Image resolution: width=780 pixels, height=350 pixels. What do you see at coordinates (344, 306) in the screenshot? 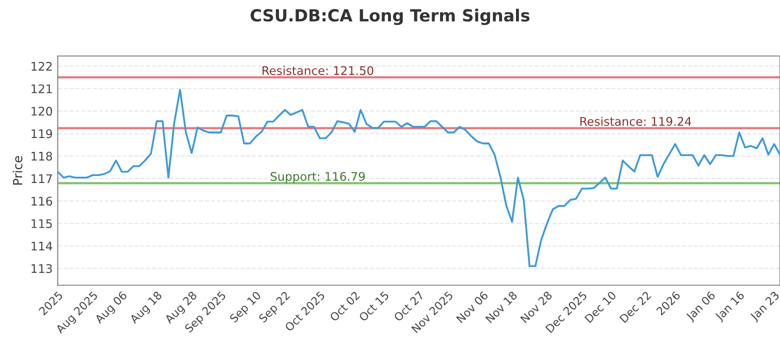
I see `x-tick-label: Oct 02` at bounding box center [344, 306].